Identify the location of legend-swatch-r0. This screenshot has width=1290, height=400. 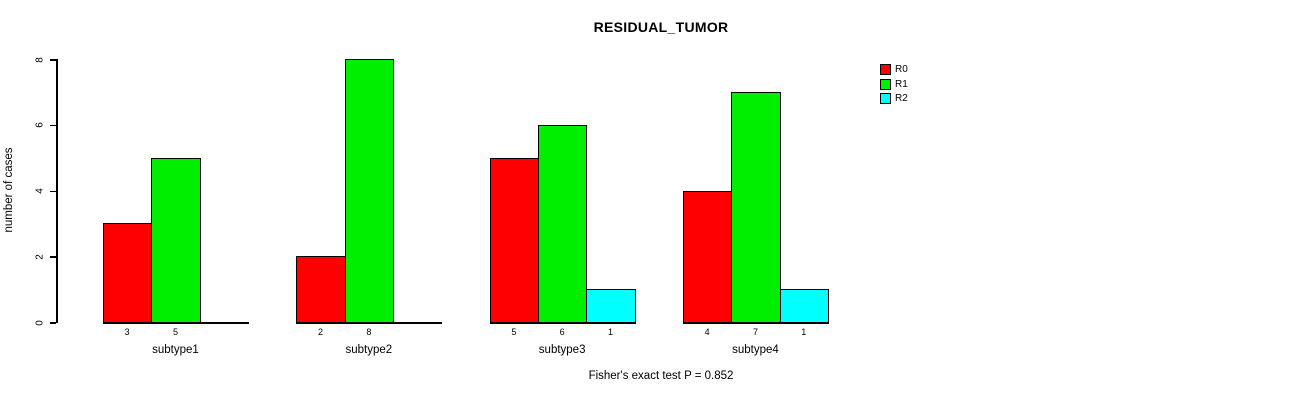
(885, 69).